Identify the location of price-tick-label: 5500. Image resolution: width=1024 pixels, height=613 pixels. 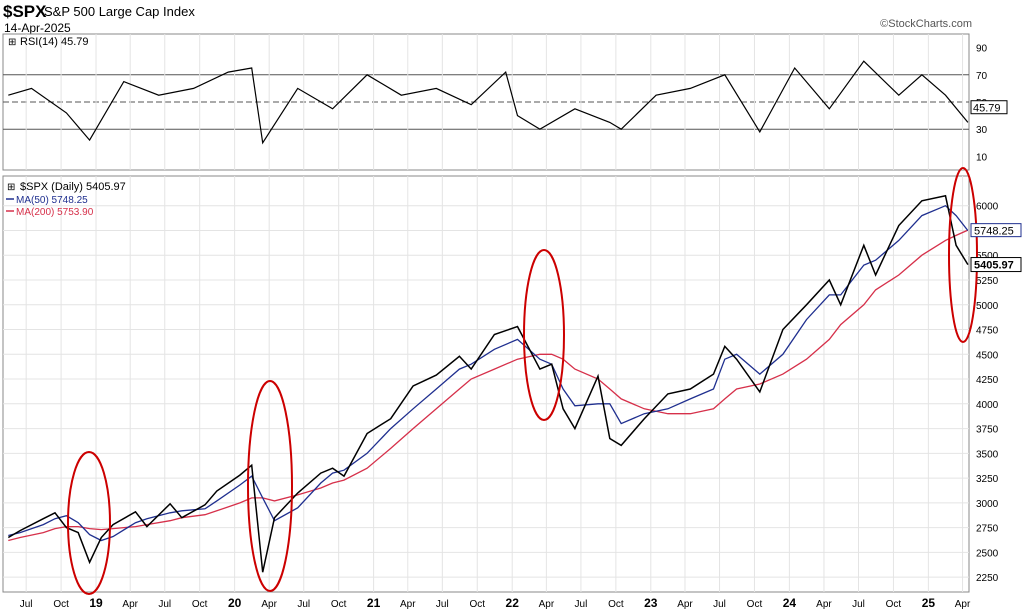
(987, 256).